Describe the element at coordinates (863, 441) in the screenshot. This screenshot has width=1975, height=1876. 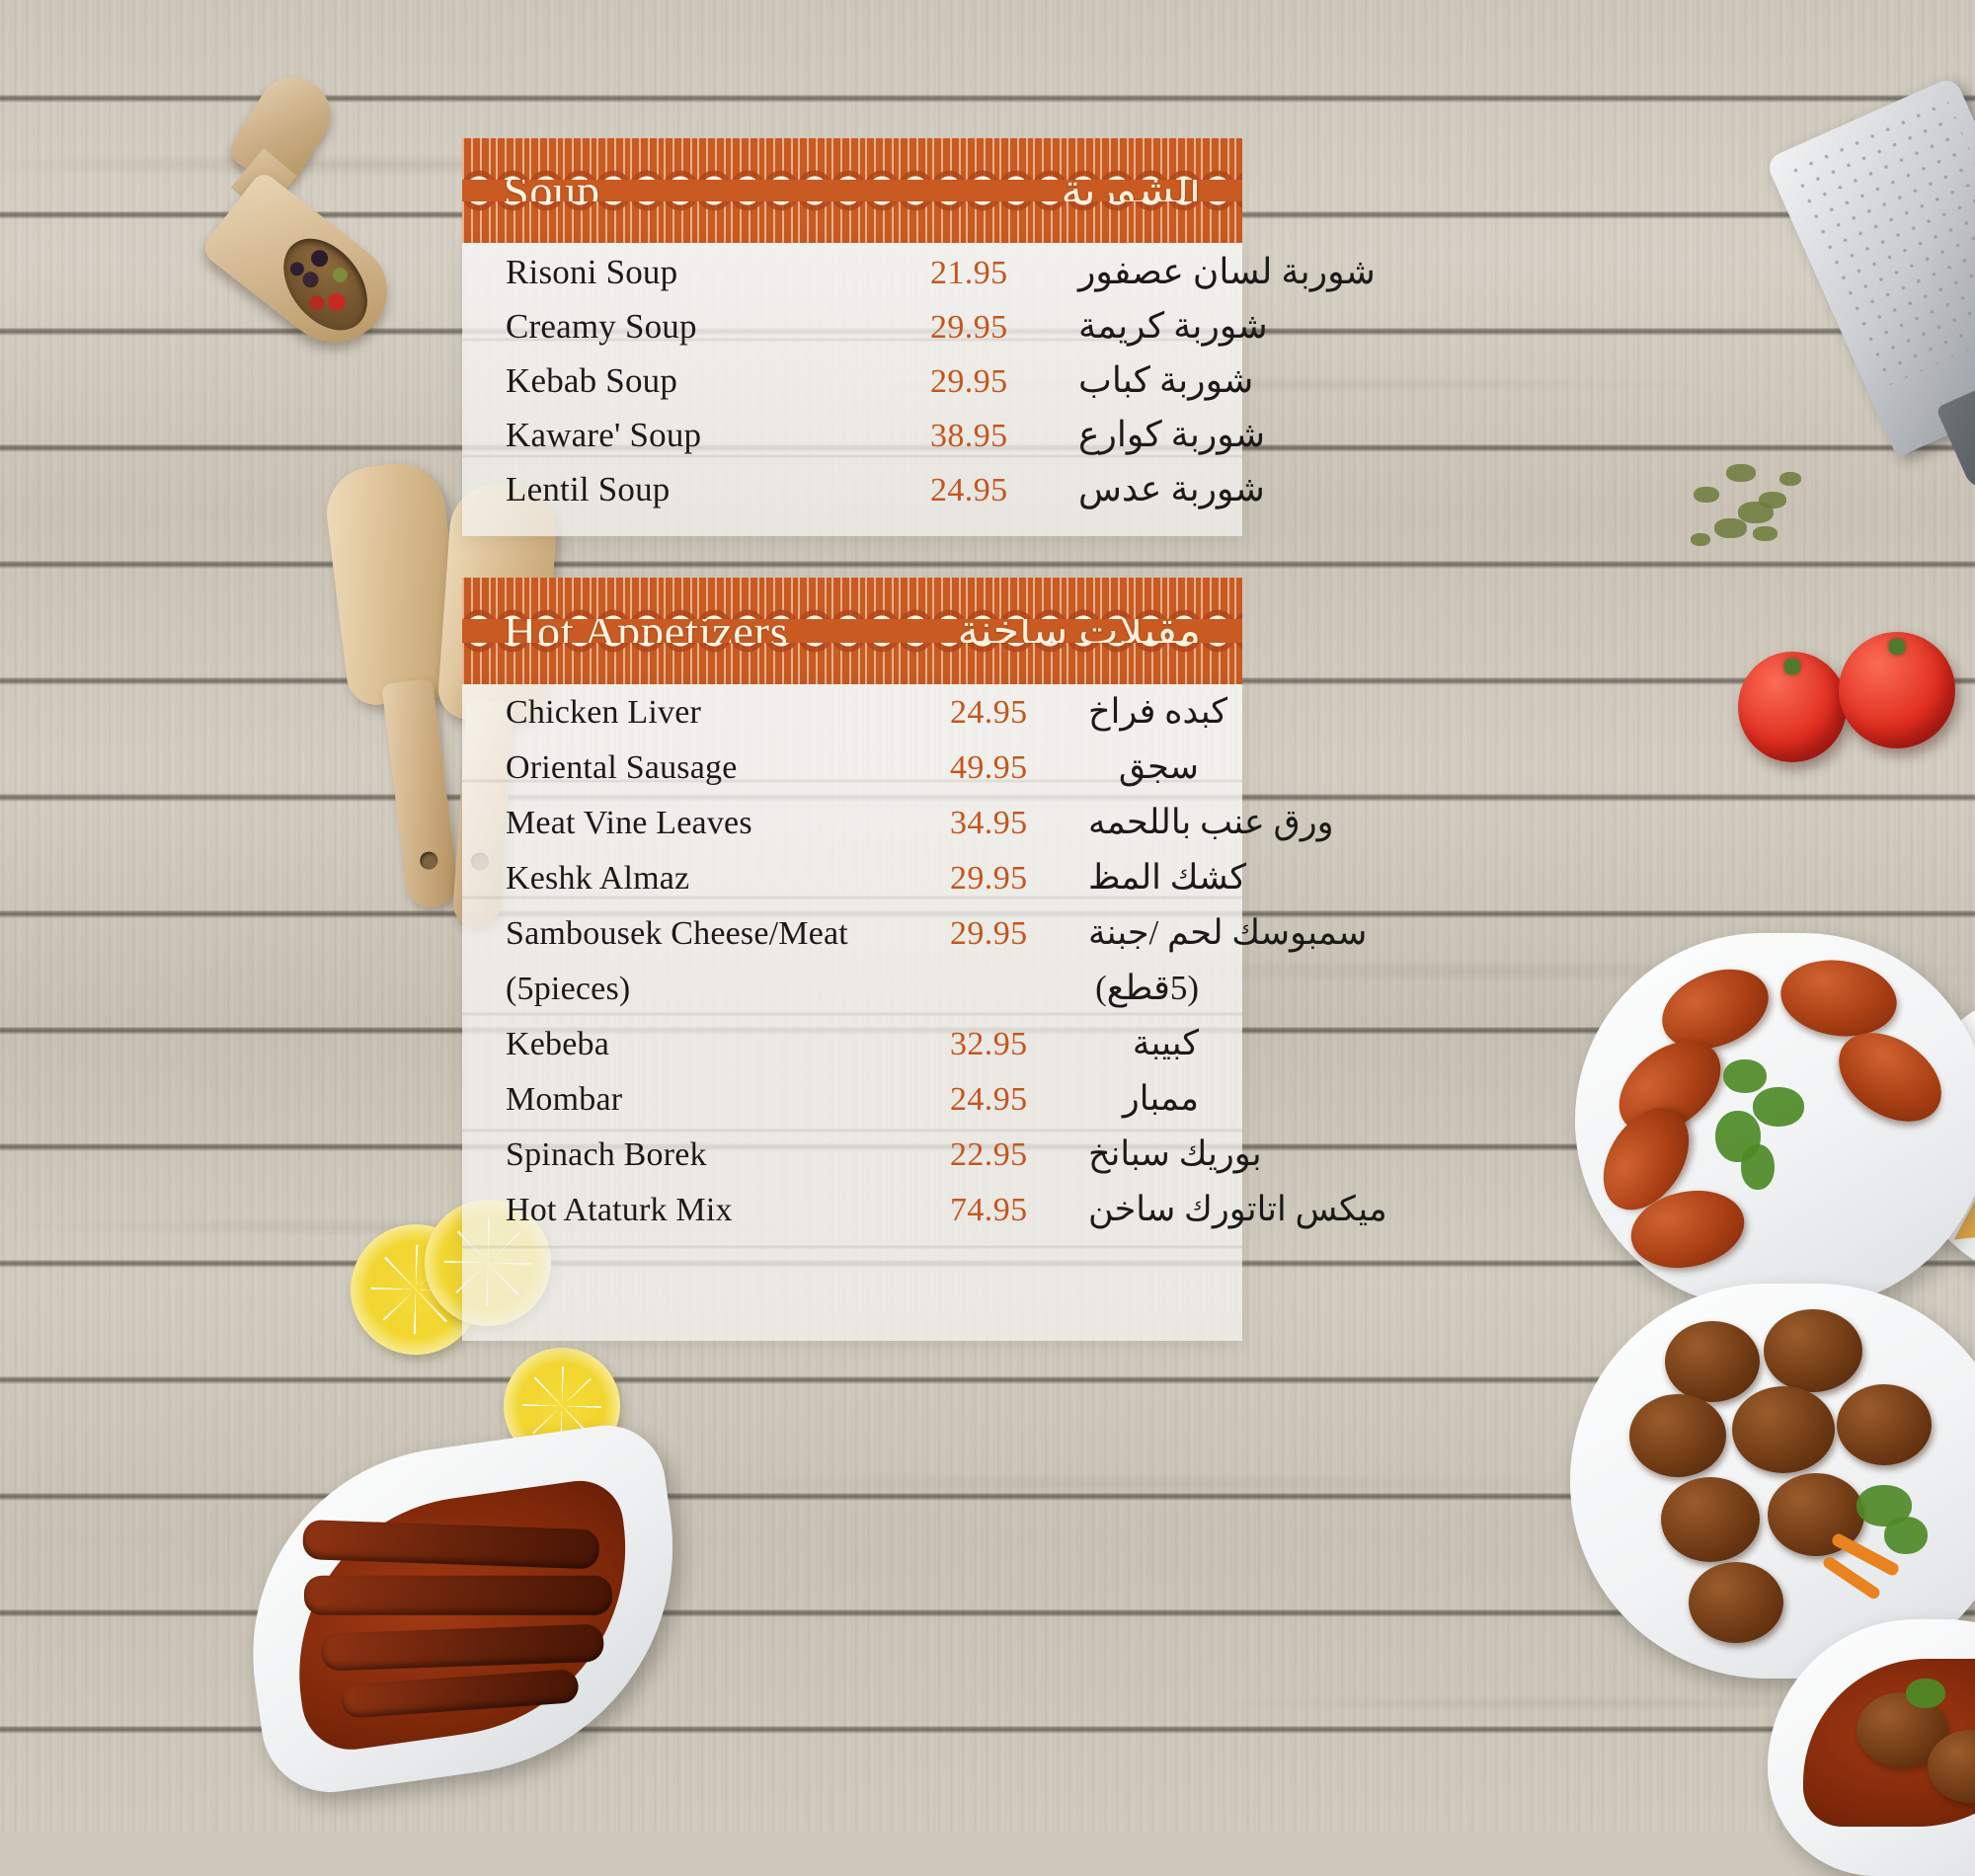
I see `menu-row: Kaware' Soup 38.95 شوربة كوارع` at that location.